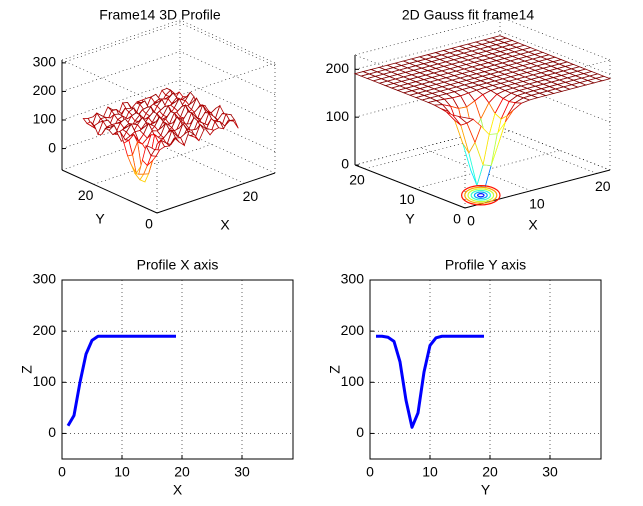 This screenshot has height=506, width=643. I want to click on x-axis-line, so click(216, 193).